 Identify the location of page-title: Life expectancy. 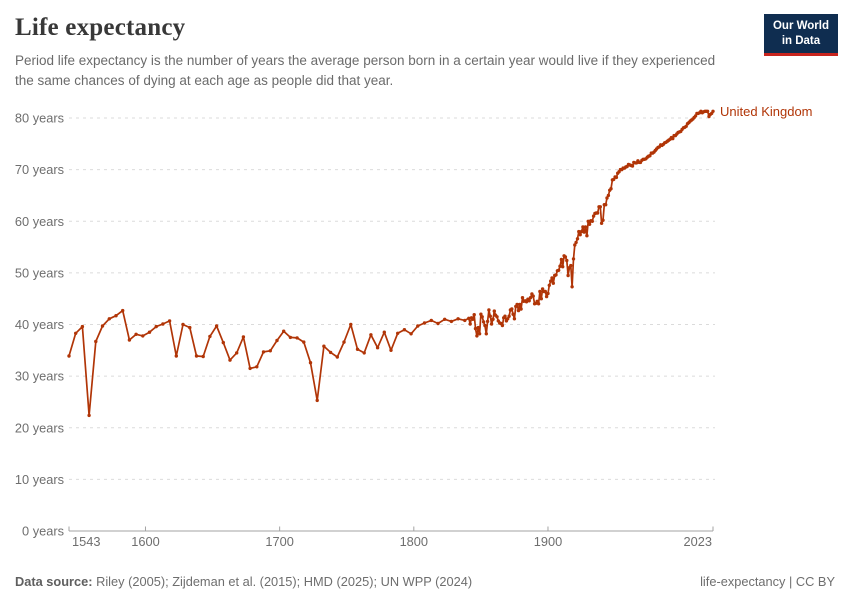
(100, 27).